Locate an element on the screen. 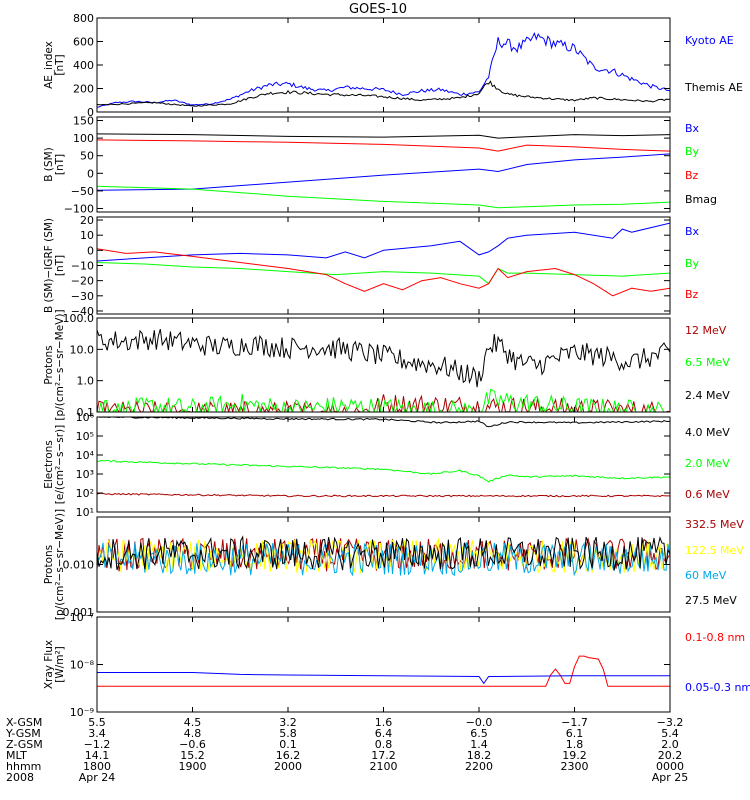 The width and height of the screenshot is (750, 800). ae-series-kyoto-ae is located at coordinates (383, 69).